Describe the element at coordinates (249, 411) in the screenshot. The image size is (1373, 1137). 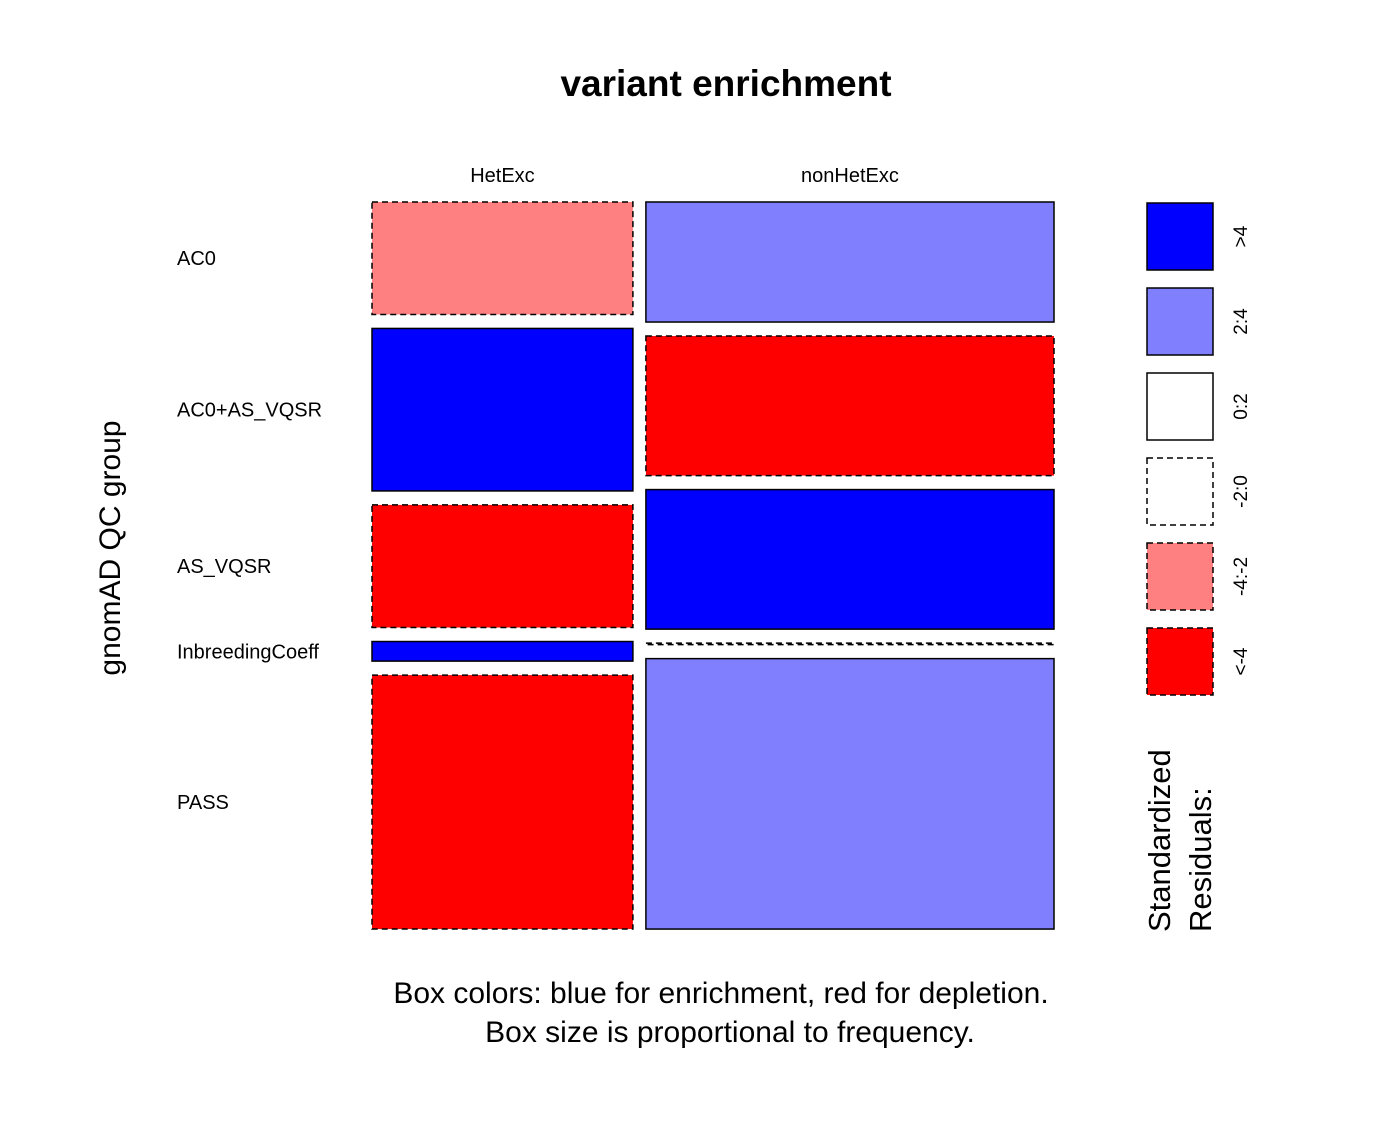
I see `row-label-ac0-as-vqsr: AC0+AS_VQSR` at that location.